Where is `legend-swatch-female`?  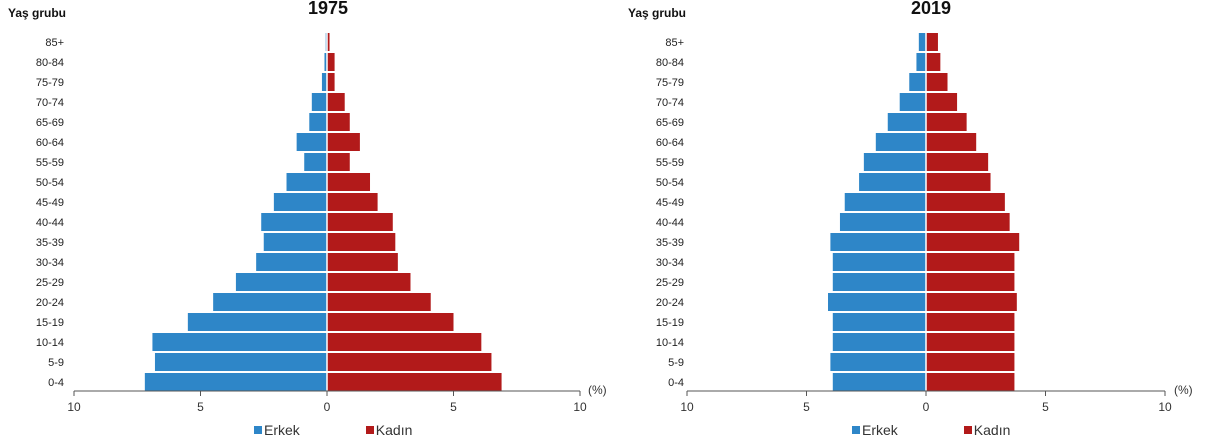
legend-swatch-female is located at coordinates (967, 430).